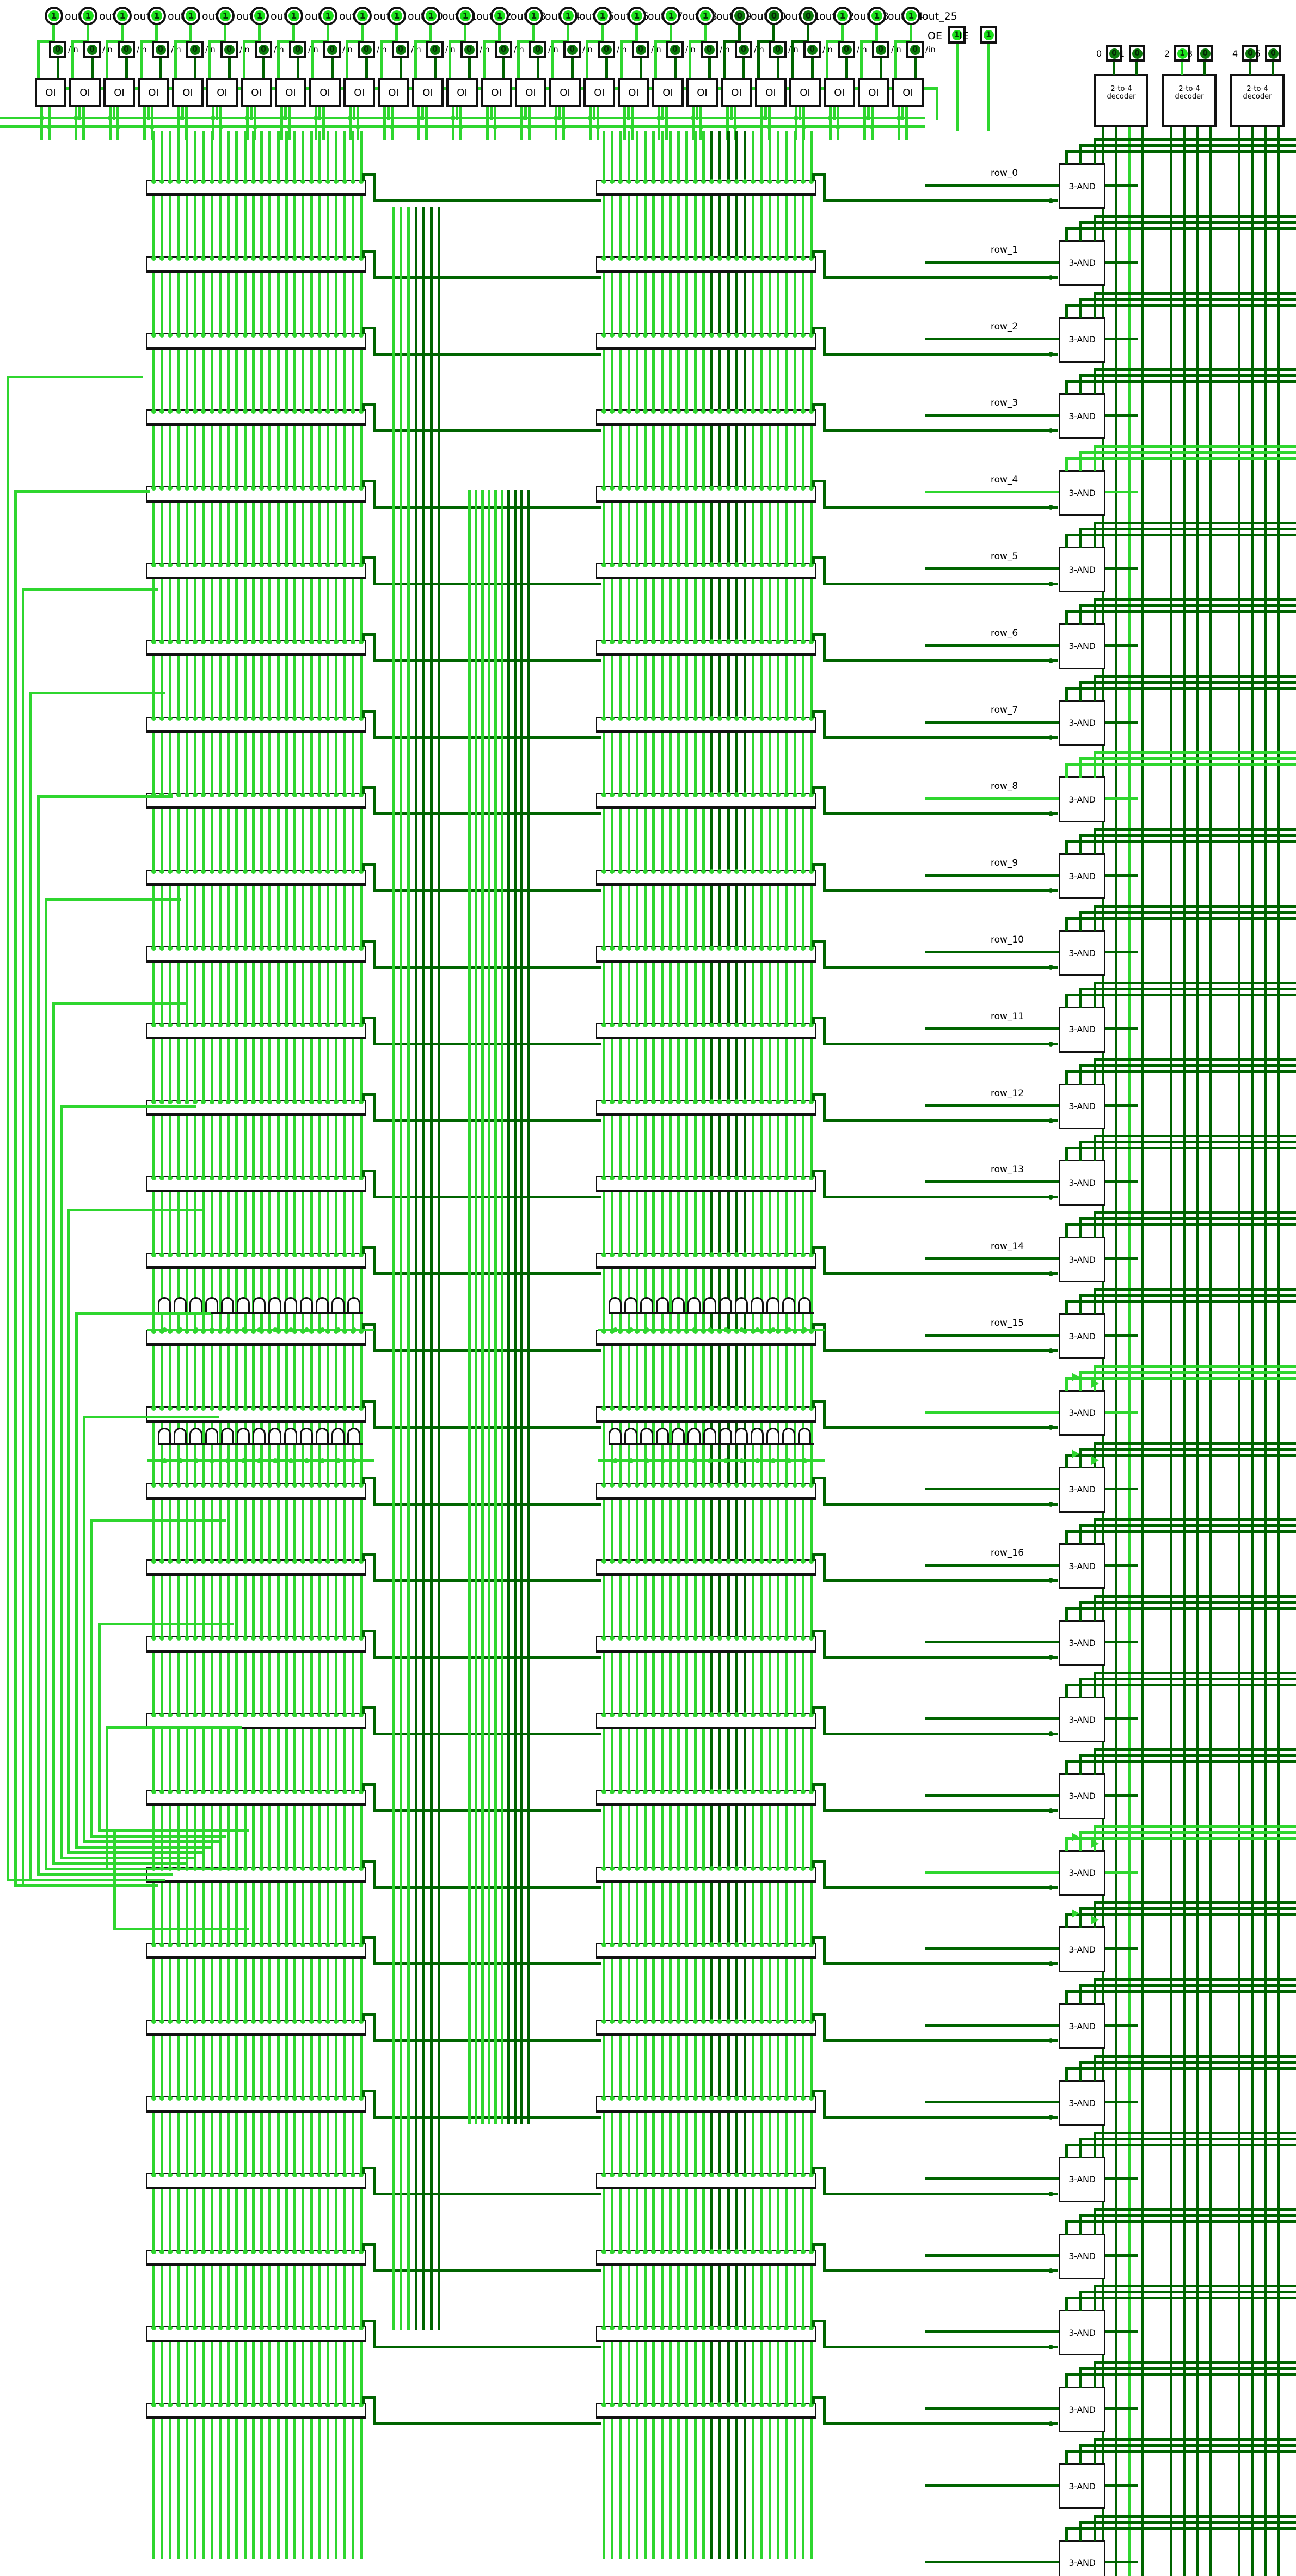 Image resolution: width=1296 pixels, height=2576 pixels. I want to click on input-pin-11: 0, so click(435, 49).